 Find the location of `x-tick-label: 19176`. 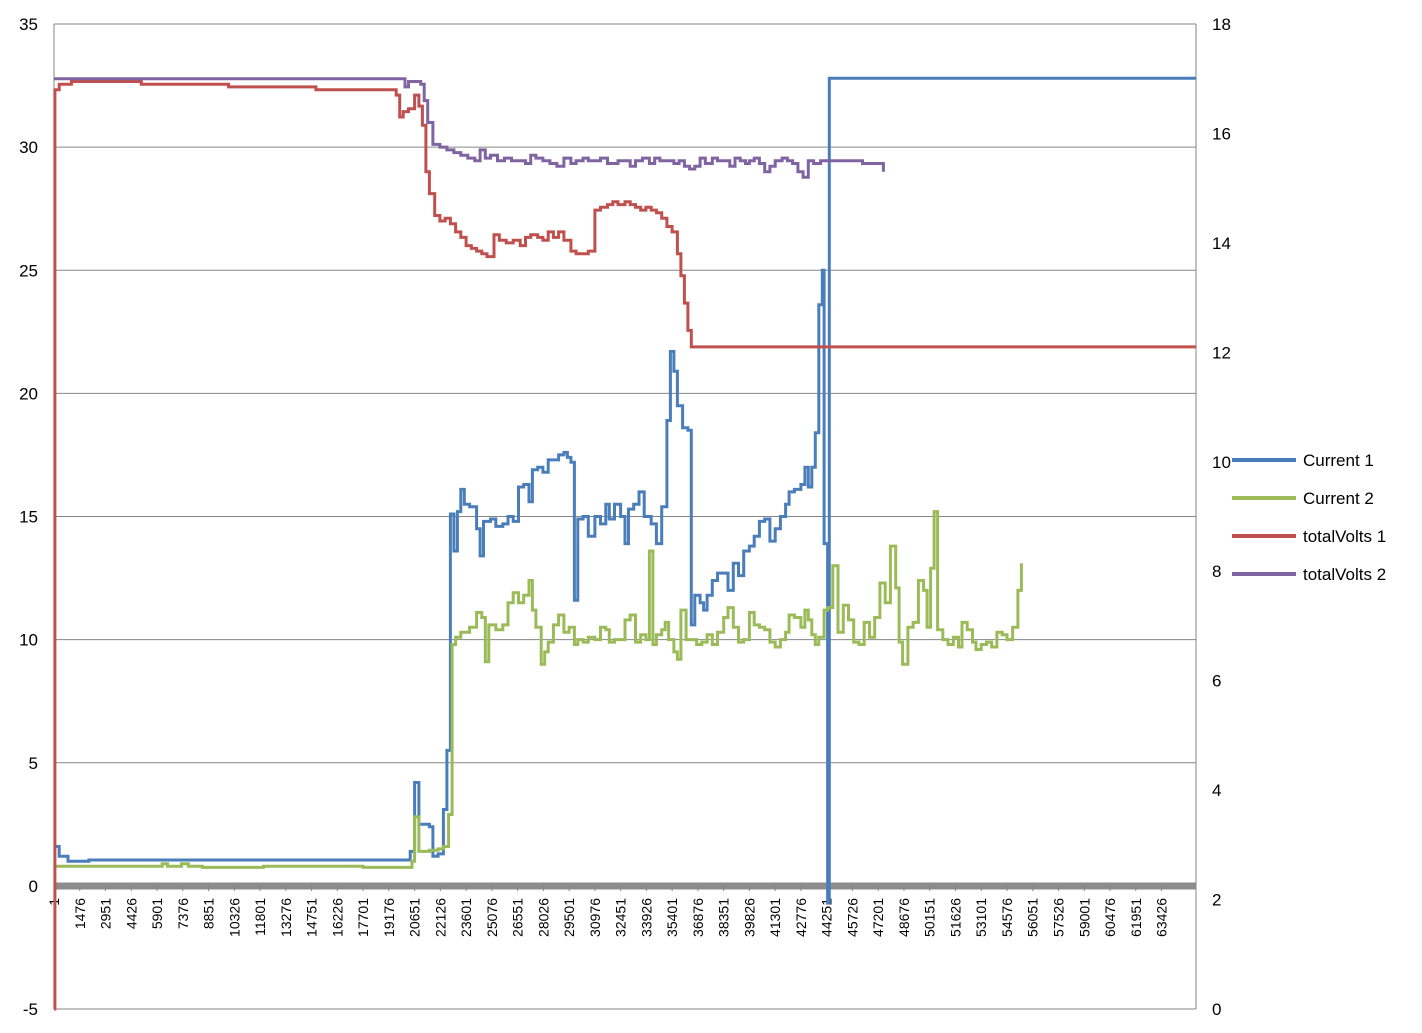

x-tick-label: 19176 is located at coordinates (389, 917).